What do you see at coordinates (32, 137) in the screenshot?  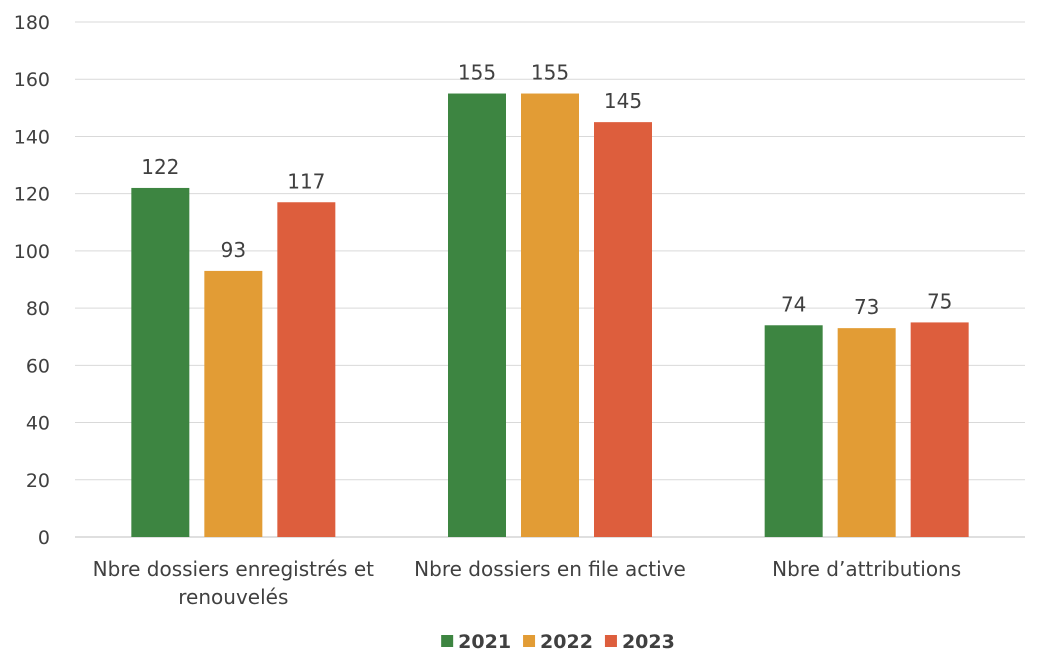 I see `y-tick-label: 140` at bounding box center [32, 137].